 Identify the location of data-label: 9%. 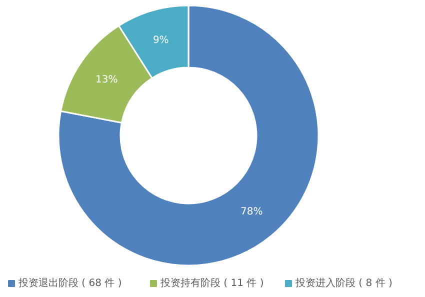
(160, 40).